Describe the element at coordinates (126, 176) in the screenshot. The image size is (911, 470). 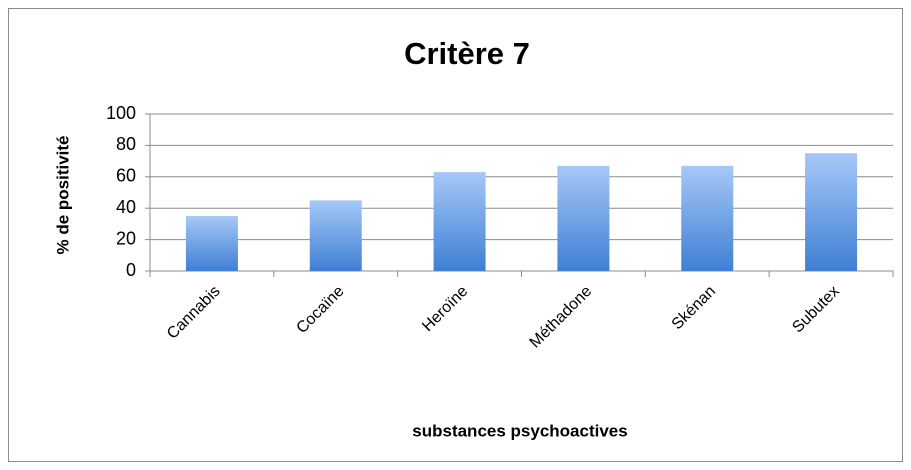
I see `y-tick-label: 60` at that location.